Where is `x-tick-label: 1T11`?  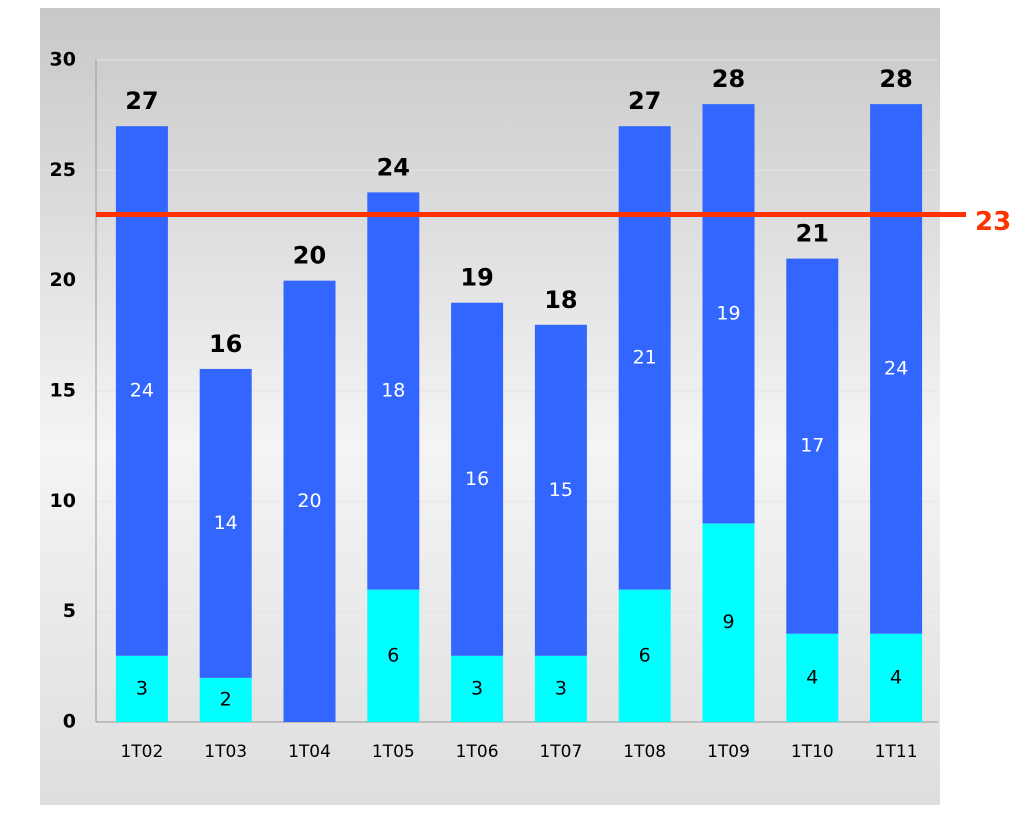 x-tick-label: 1T11 is located at coordinates (896, 752).